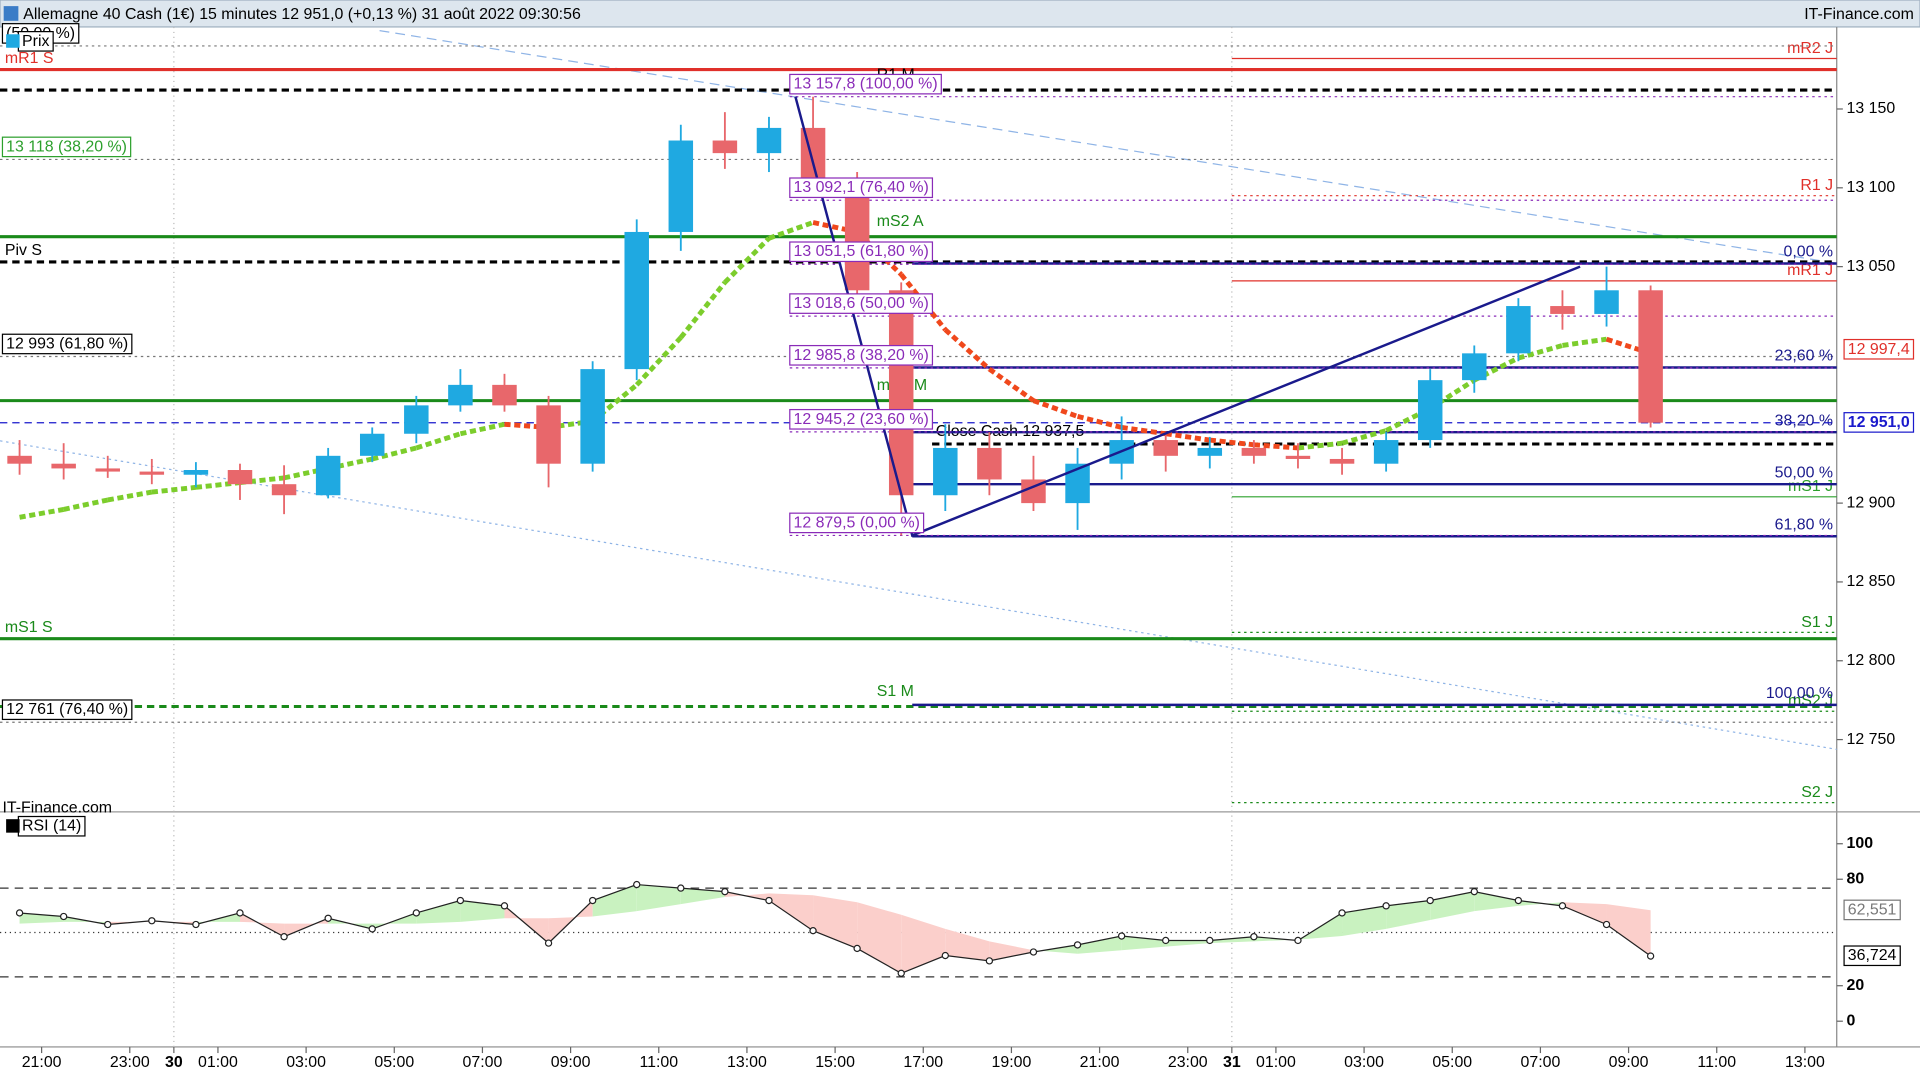 The image size is (1920, 1080). What do you see at coordinates (51, 826) in the screenshot?
I see `rsi-legend: RSI (14)` at bounding box center [51, 826].